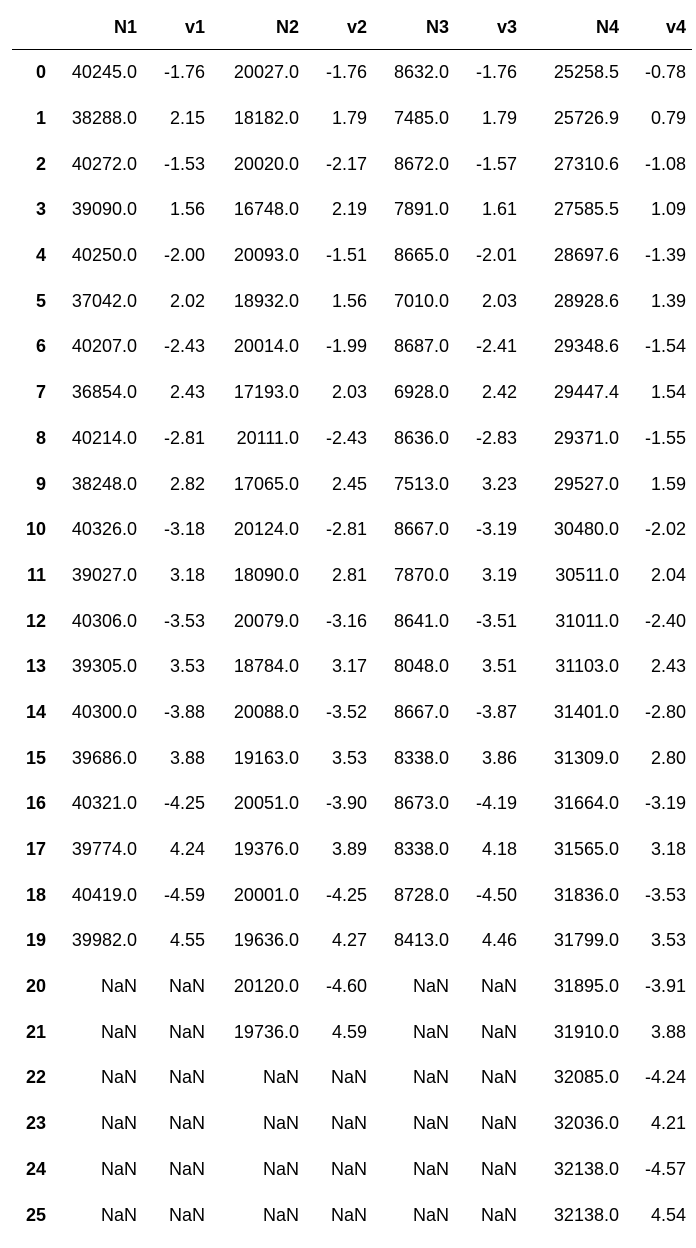 The image size is (696, 1248). Describe the element at coordinates (349, 940) in the screenshot. I see `cell-v2: 4.27` at that location.